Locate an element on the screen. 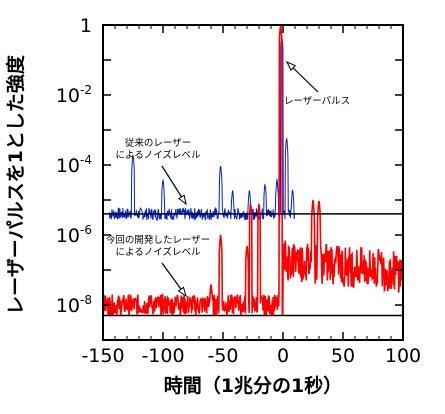 This screenshot has width=445, height=414. x-axis-title: 時間（1兆分の1秒） is located at coordinates (253, 385).